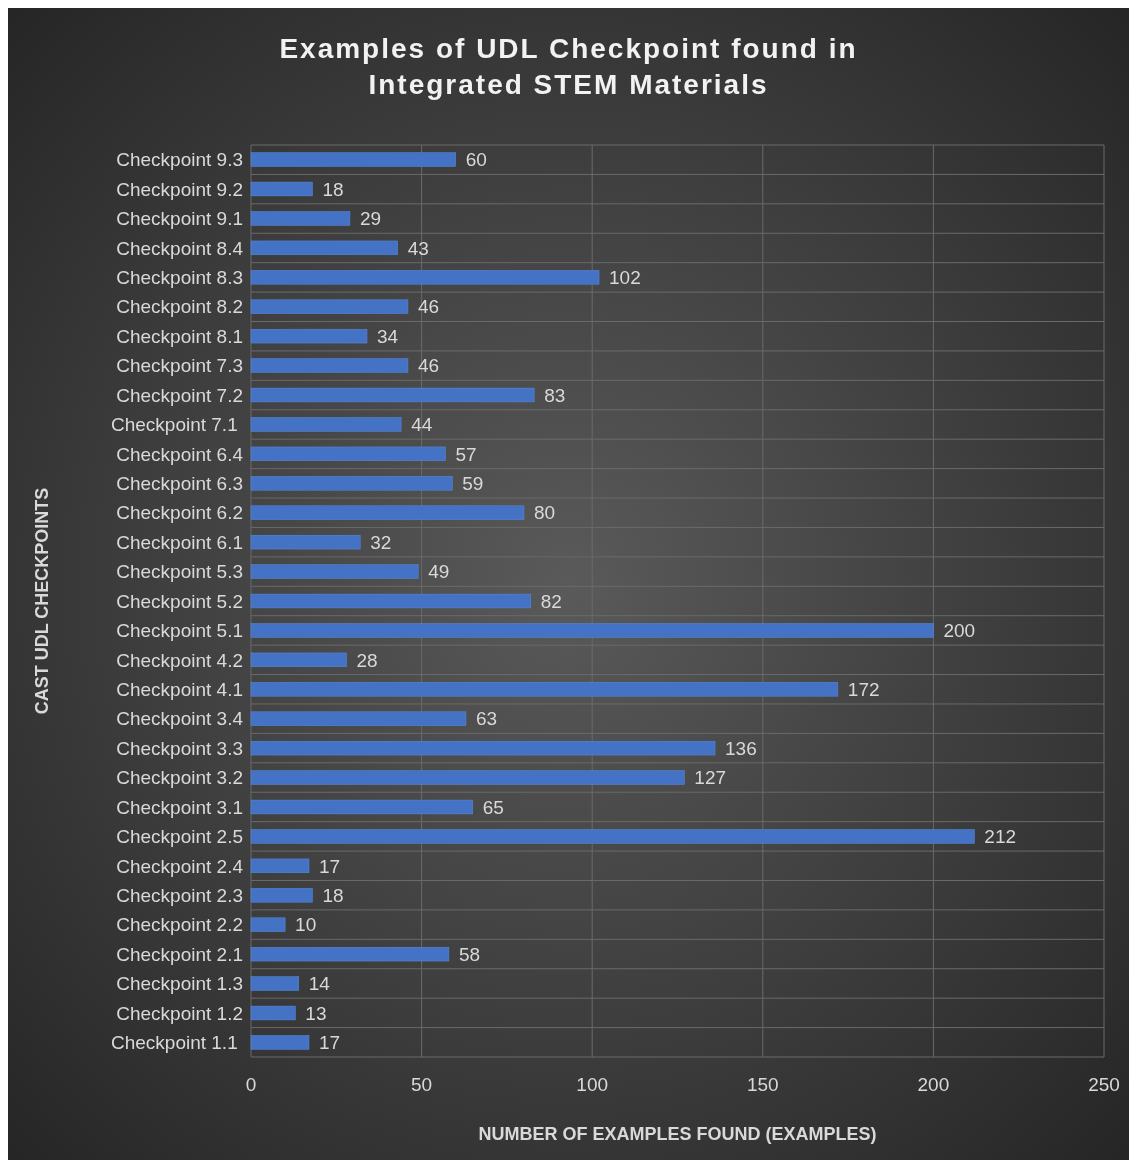 The image size is (1137, 1168). What do you see at coordinates (551, 601) in the screenshot?
I see `data-label: 82` at bounding box center [551, 601].